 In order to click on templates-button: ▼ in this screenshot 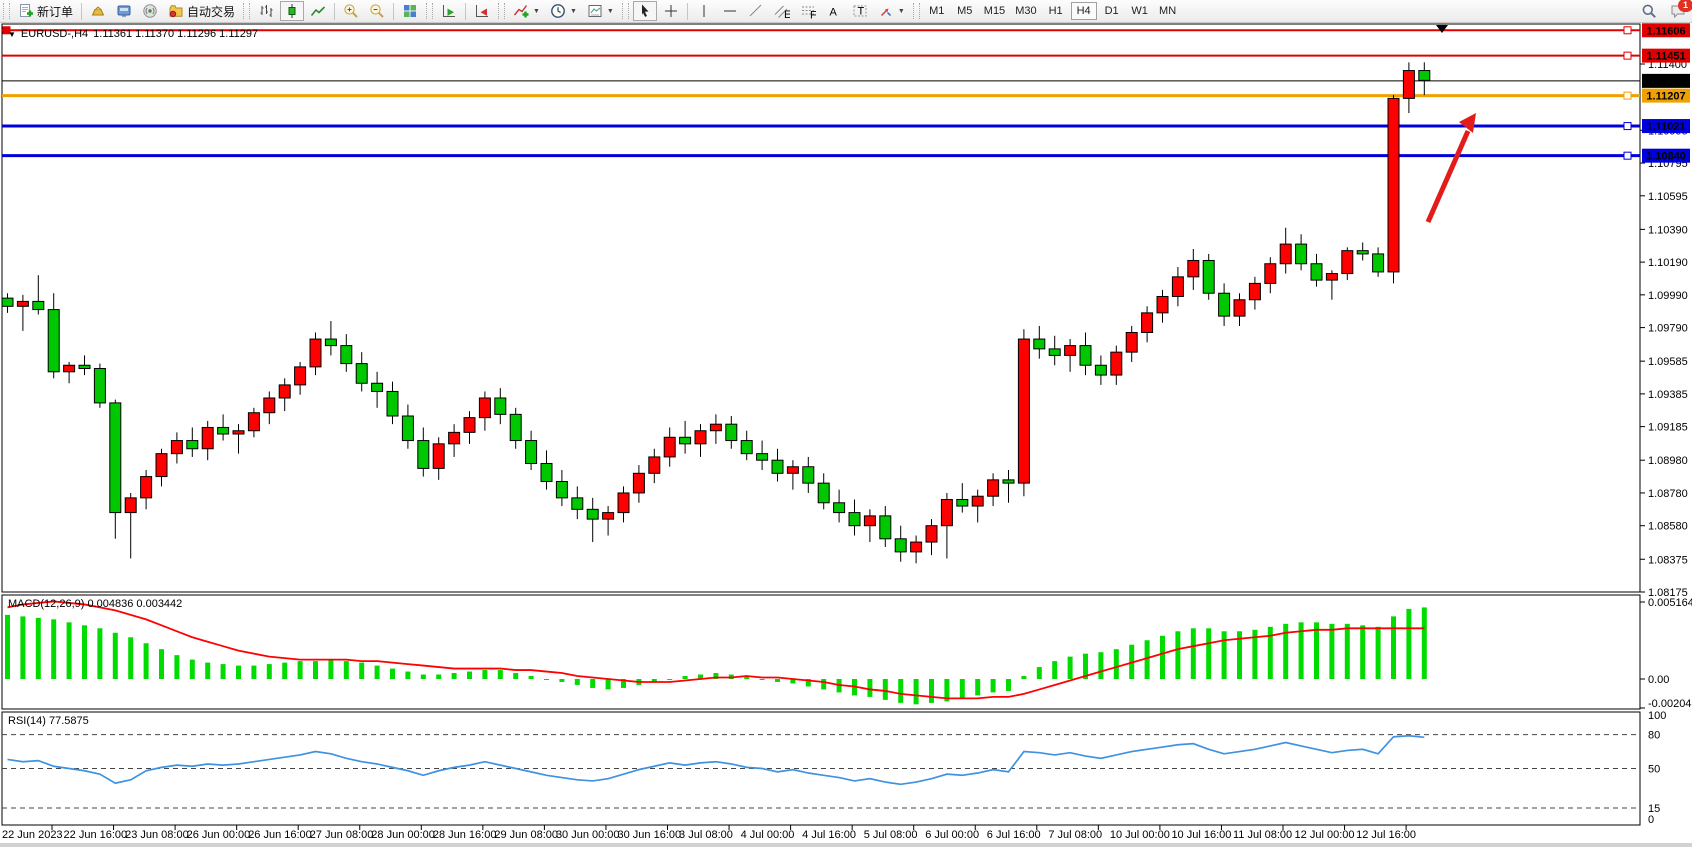, I will do `click(600, 11)`.